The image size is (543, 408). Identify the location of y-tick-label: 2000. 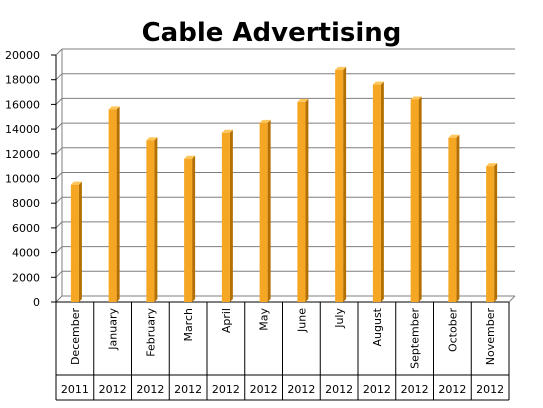
(26, 277).